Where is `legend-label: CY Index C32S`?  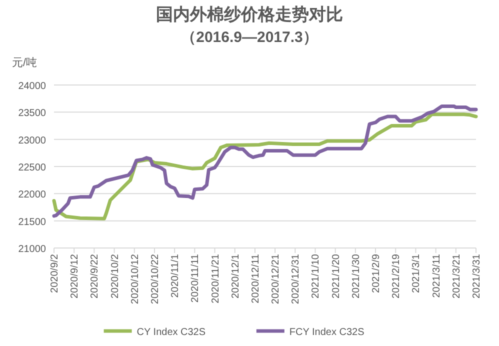 legend-label: CY Index C32S is located at coordinates (171, 332).